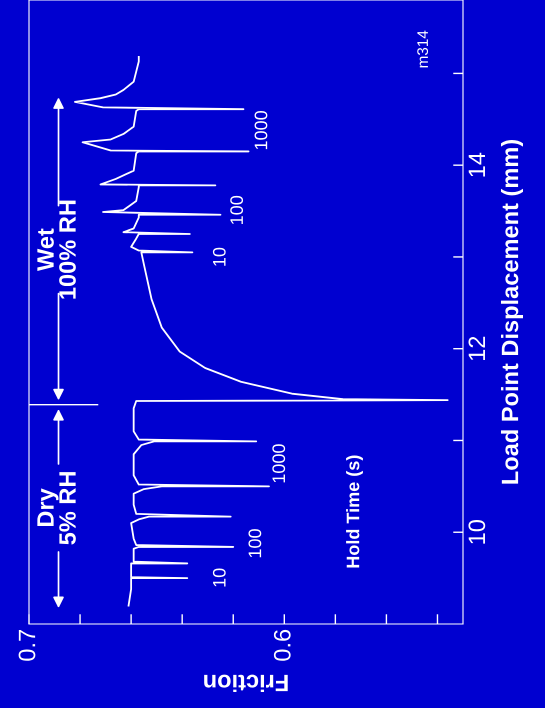 The image size is (545, 708). Describe the element at coordinates (56, 249) in the screenshot. I see `annotation: Wet 100% RH` at that location.